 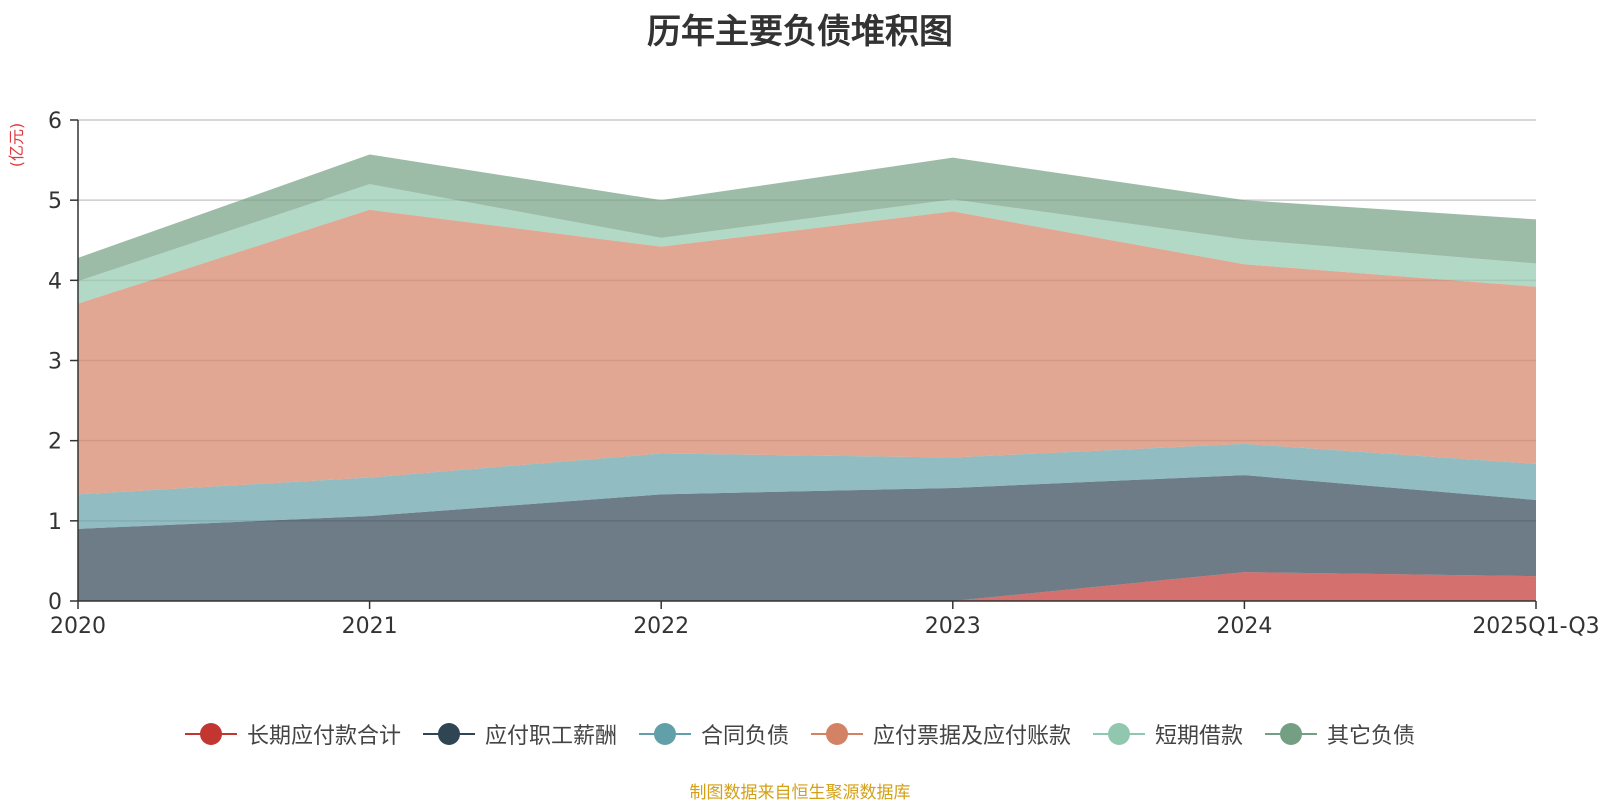 I want to click on legend-item: 应付职工薪酬, so click(x=519, y=734).